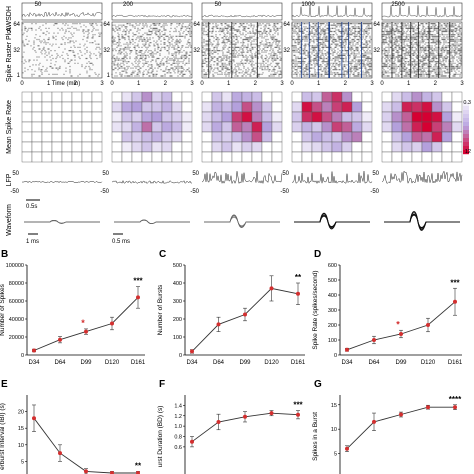 The width and height of the screenshot is (474, 474). Describe the element at coordinates (428, 363) in the screenshot. I see `x-tick-label: D120` at that location.